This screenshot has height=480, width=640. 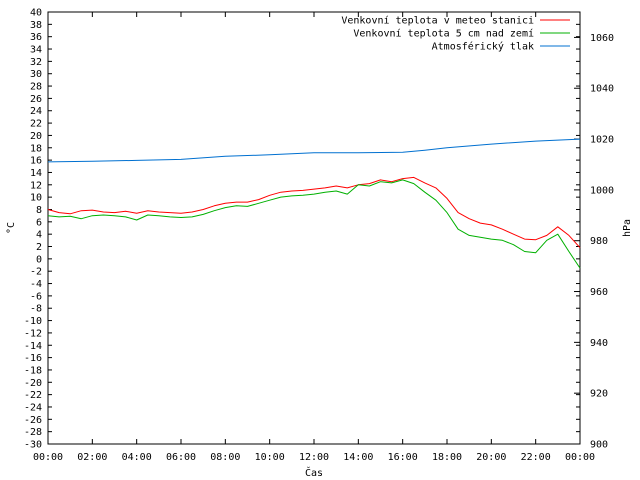 What do you see at coordinates (36, 62) in the screenshot?
I see `y-left-tick-label: 32` at bounding box center [36, 62].